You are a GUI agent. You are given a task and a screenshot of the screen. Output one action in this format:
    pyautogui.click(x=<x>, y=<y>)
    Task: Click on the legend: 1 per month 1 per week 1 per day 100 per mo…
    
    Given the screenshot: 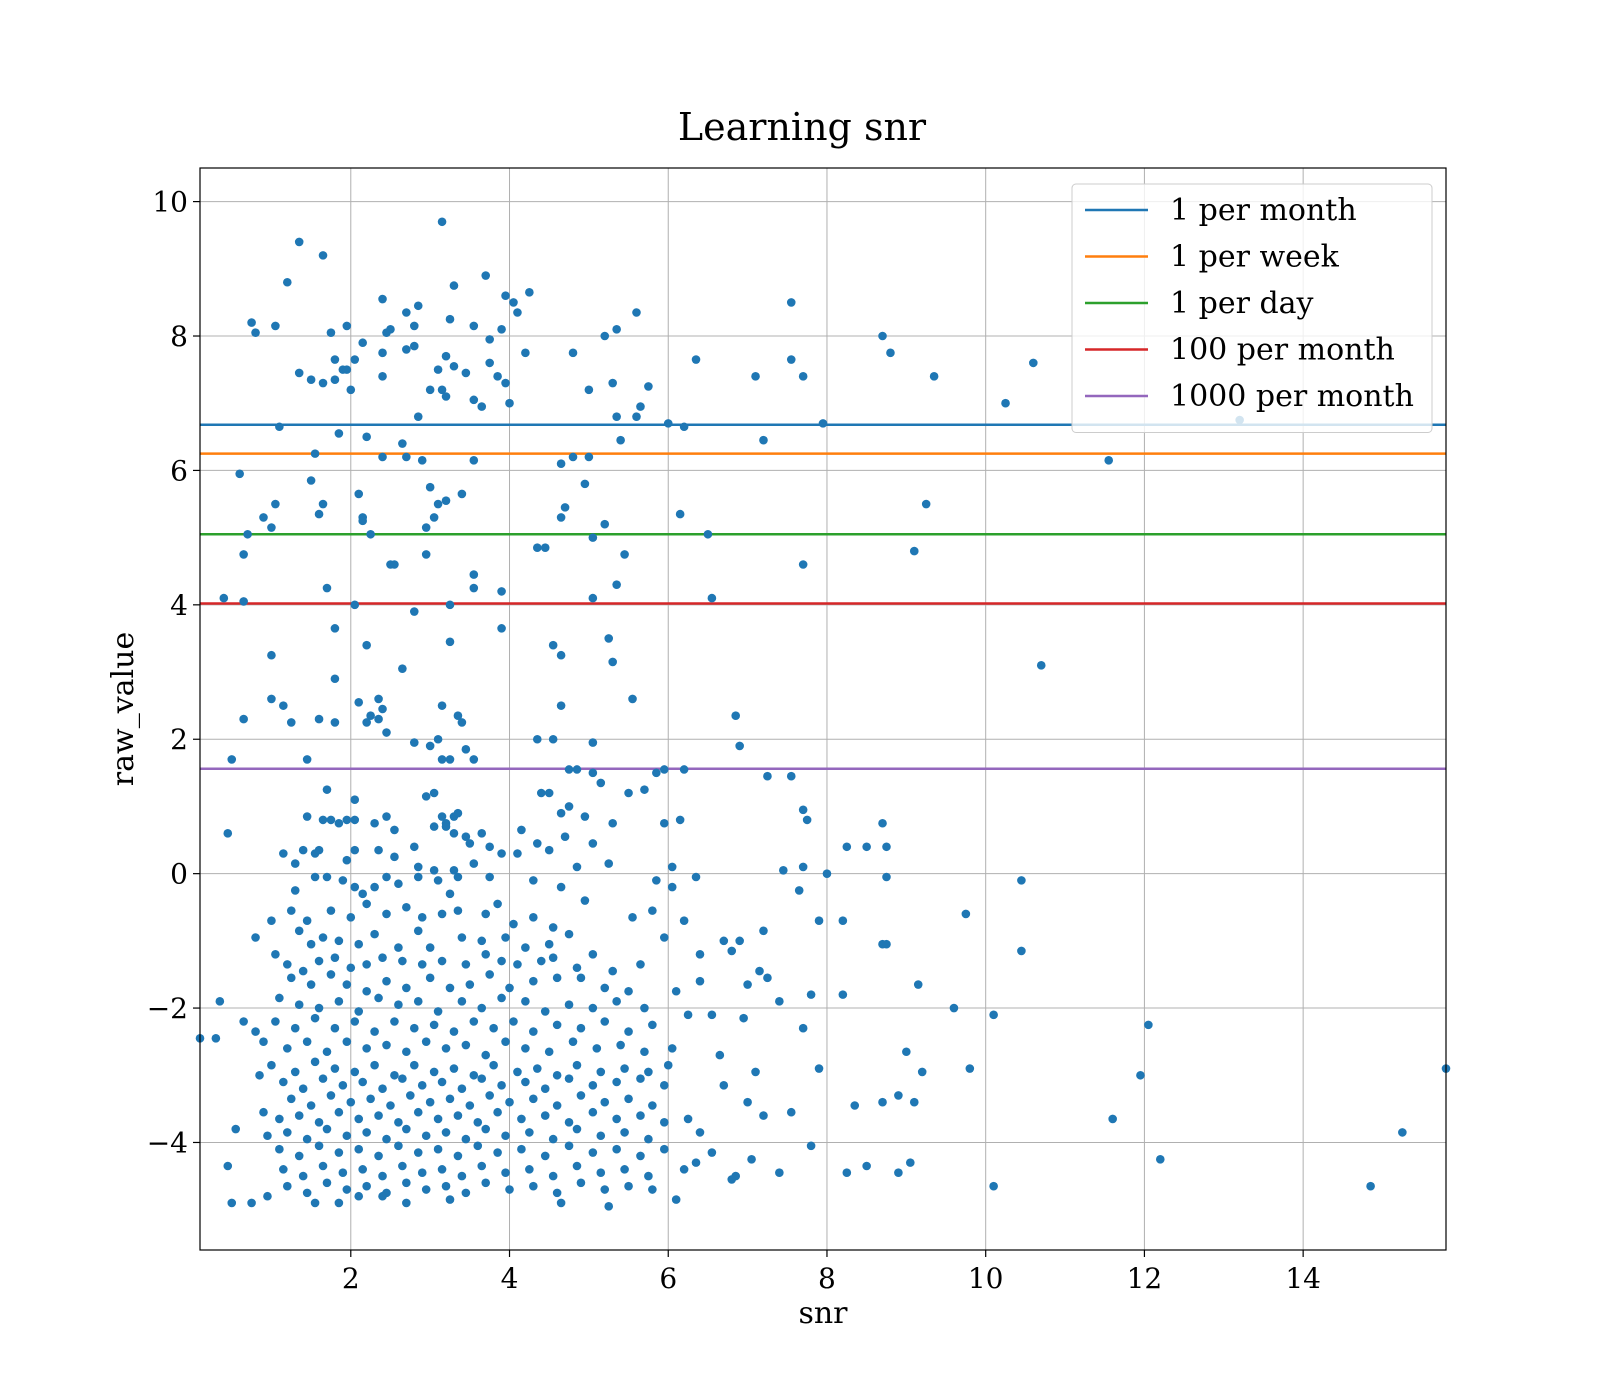 What is the action you would take?
    pyautogui.click(x=1252, y=308)
    